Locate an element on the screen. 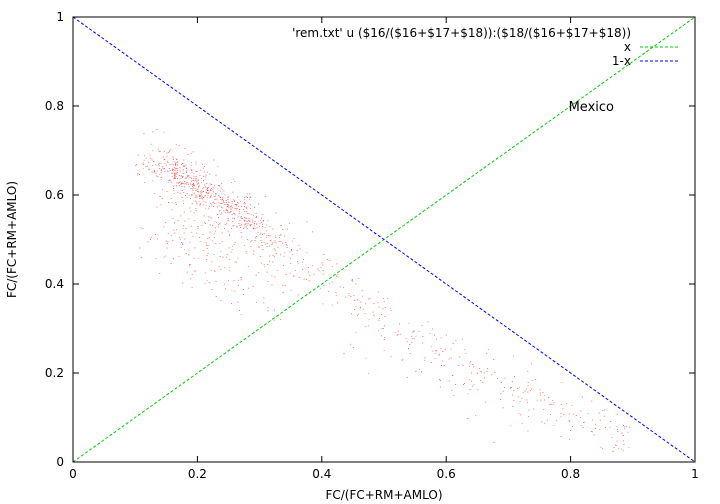 The width and height of the screenshot is (720, 504). y-tick-label: 0.2 is located at coordinates (54, 373).